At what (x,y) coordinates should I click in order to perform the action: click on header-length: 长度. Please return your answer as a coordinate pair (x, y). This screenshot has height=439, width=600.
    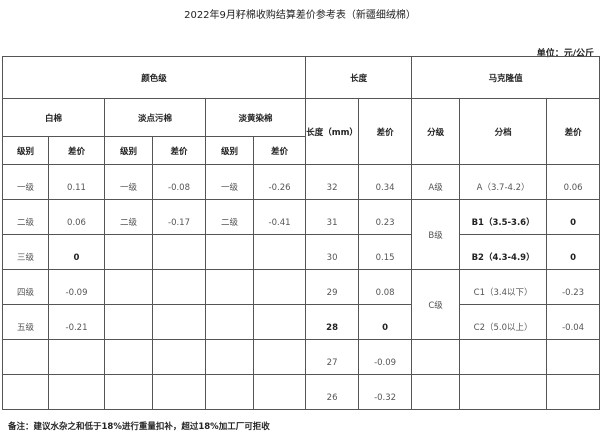
    Looking at the image, I should click on (359, 77).